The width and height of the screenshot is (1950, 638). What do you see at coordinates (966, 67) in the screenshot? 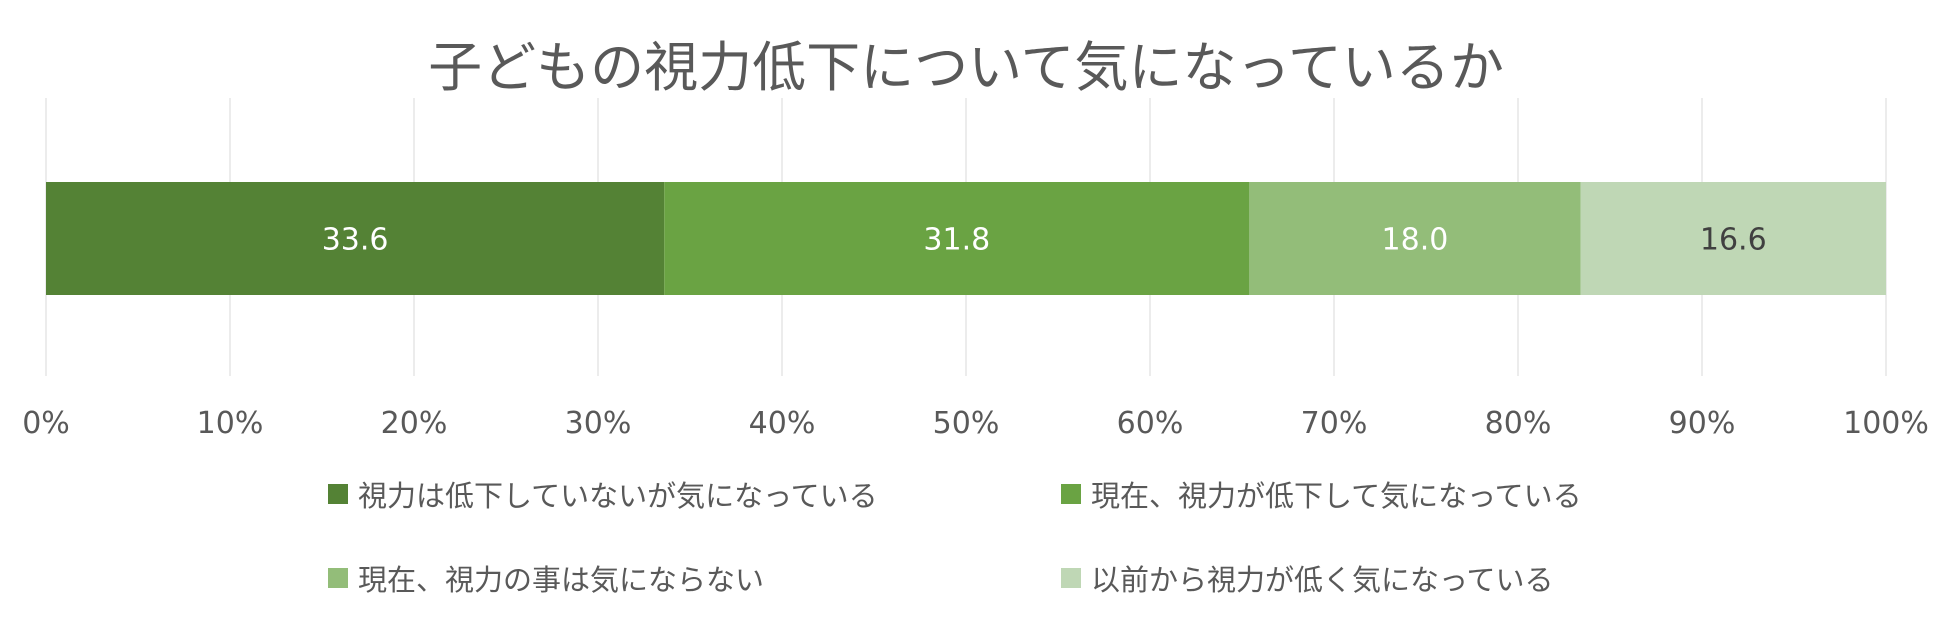
I see `chart-title: 子どもの視力低下について気になっているか` at bounding box center [966, 67].